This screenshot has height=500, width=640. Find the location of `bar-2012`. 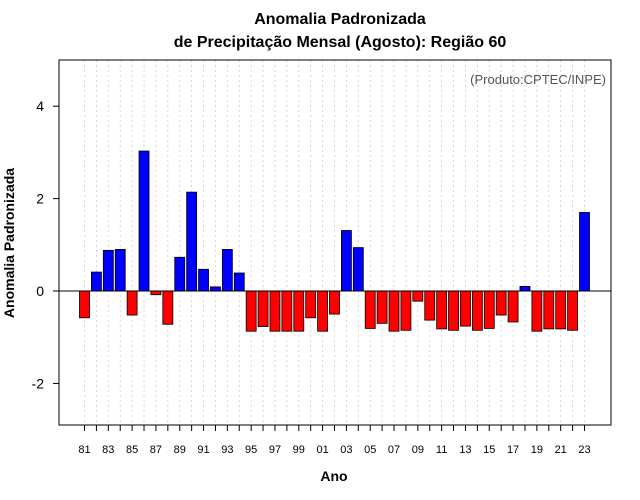

bar-2012 is located at coordinates (453, 310).